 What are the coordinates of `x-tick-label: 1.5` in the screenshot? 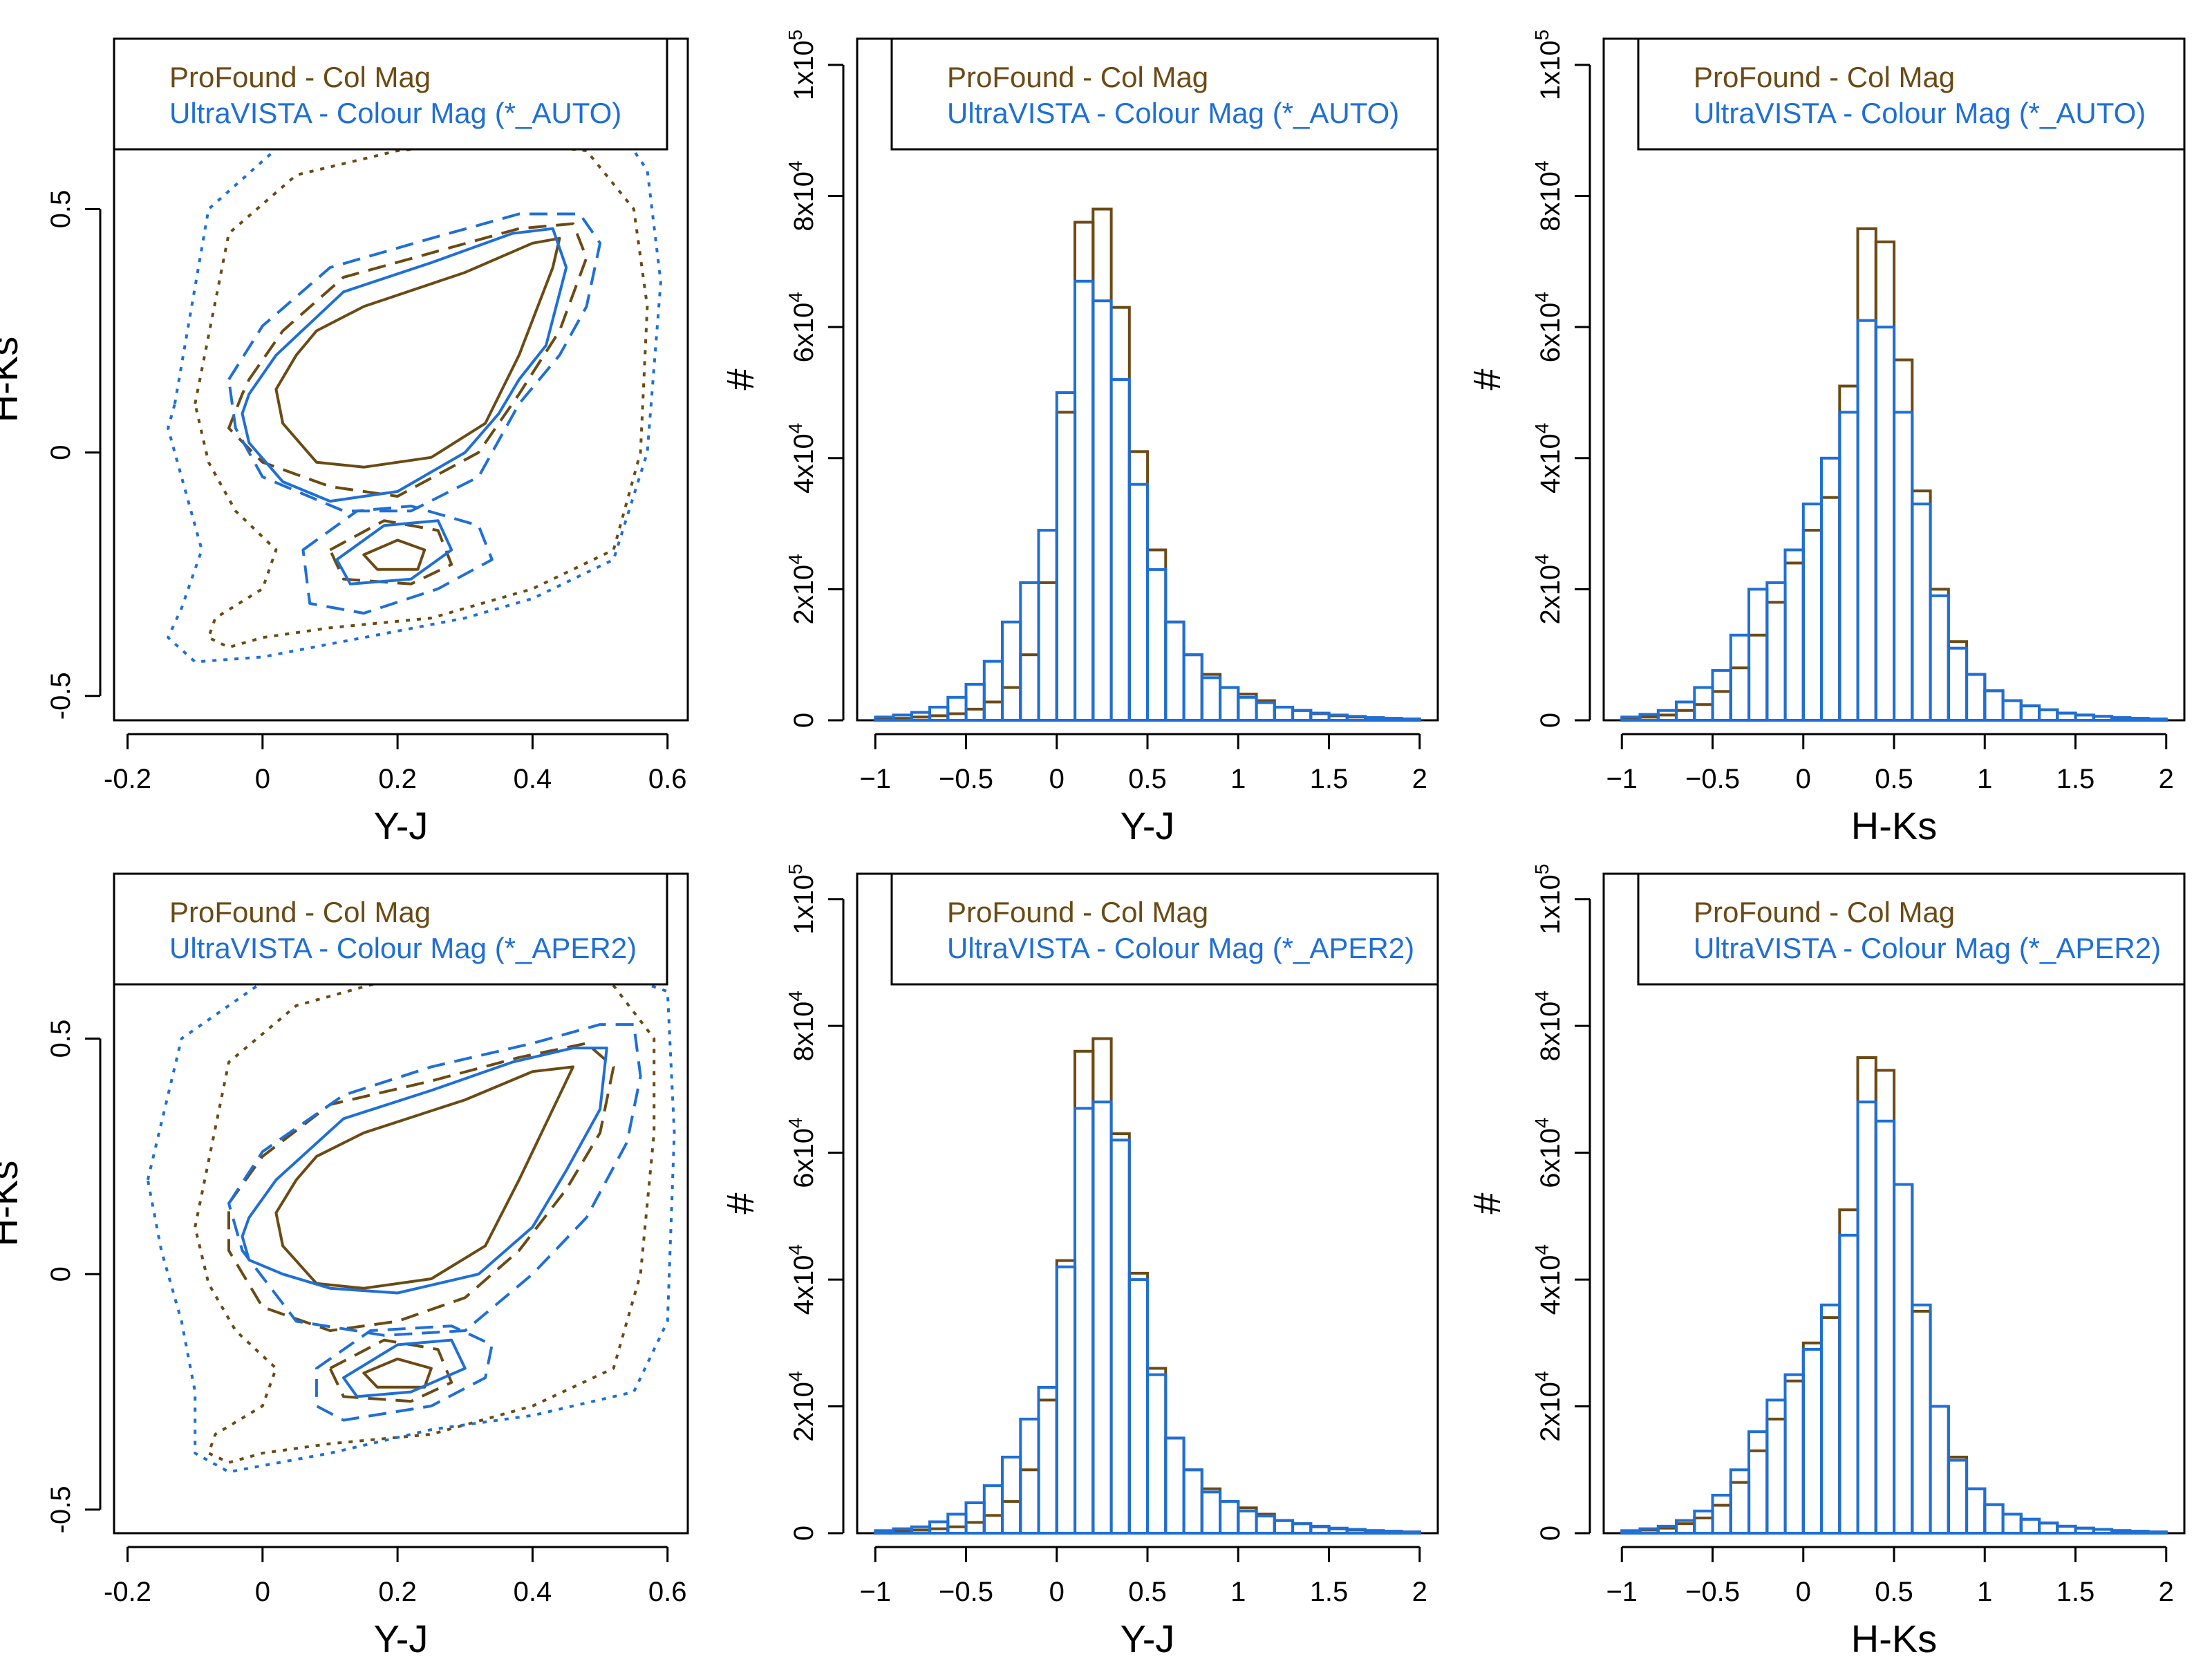 It's located at (2075, 779).